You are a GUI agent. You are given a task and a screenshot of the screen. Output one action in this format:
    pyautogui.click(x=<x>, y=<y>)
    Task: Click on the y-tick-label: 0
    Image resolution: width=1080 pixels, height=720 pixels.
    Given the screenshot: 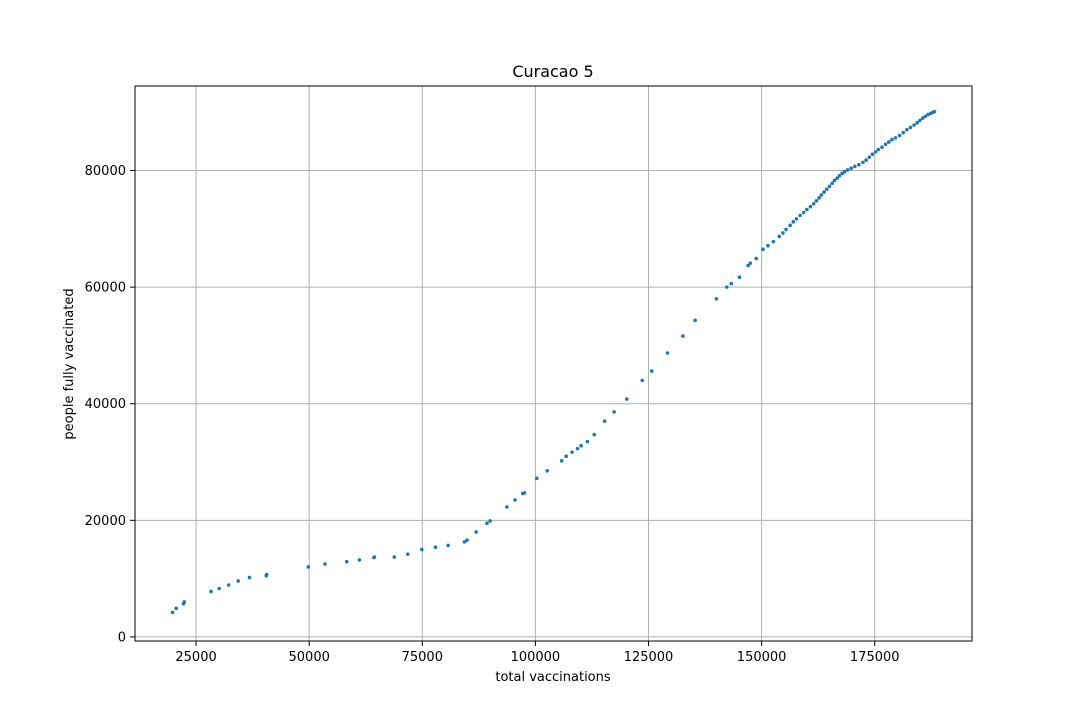 What is the action you would take?
    pyautogui.click(x=122, y=637)
    